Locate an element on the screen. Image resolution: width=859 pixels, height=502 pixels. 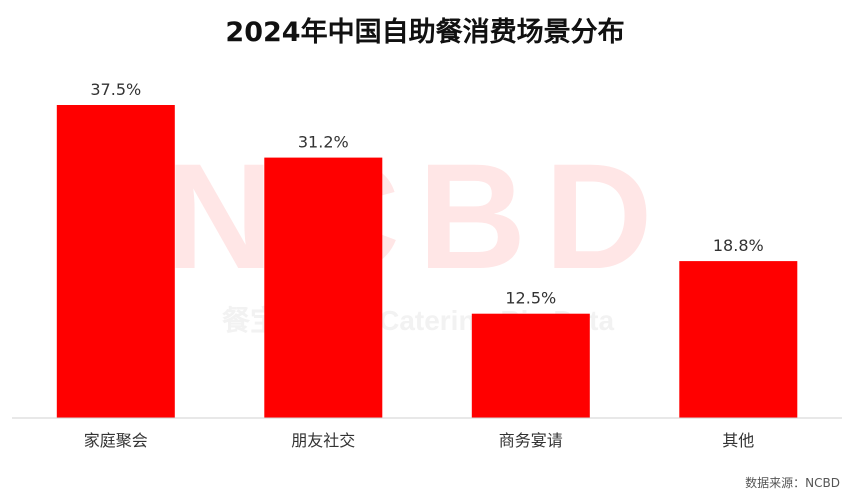
category-label-4: 其他 is located at coordinates (738, 440).